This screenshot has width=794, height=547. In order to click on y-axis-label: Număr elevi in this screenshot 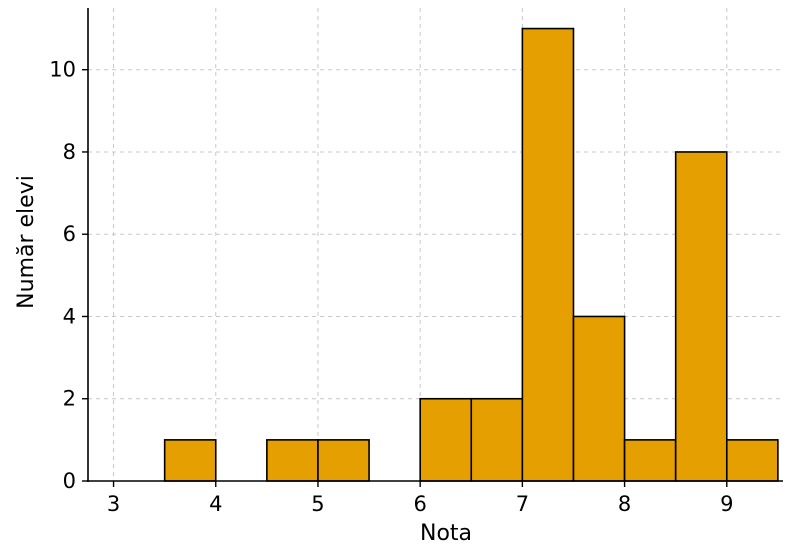, I will do `click(26, 242)`.